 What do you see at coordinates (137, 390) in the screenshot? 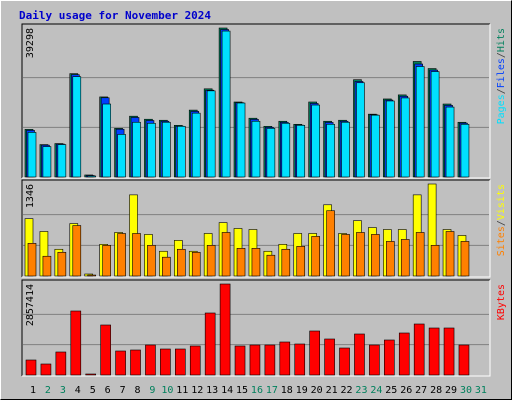
I see `x-tick-label: 8` at bounding box center [137, 390].